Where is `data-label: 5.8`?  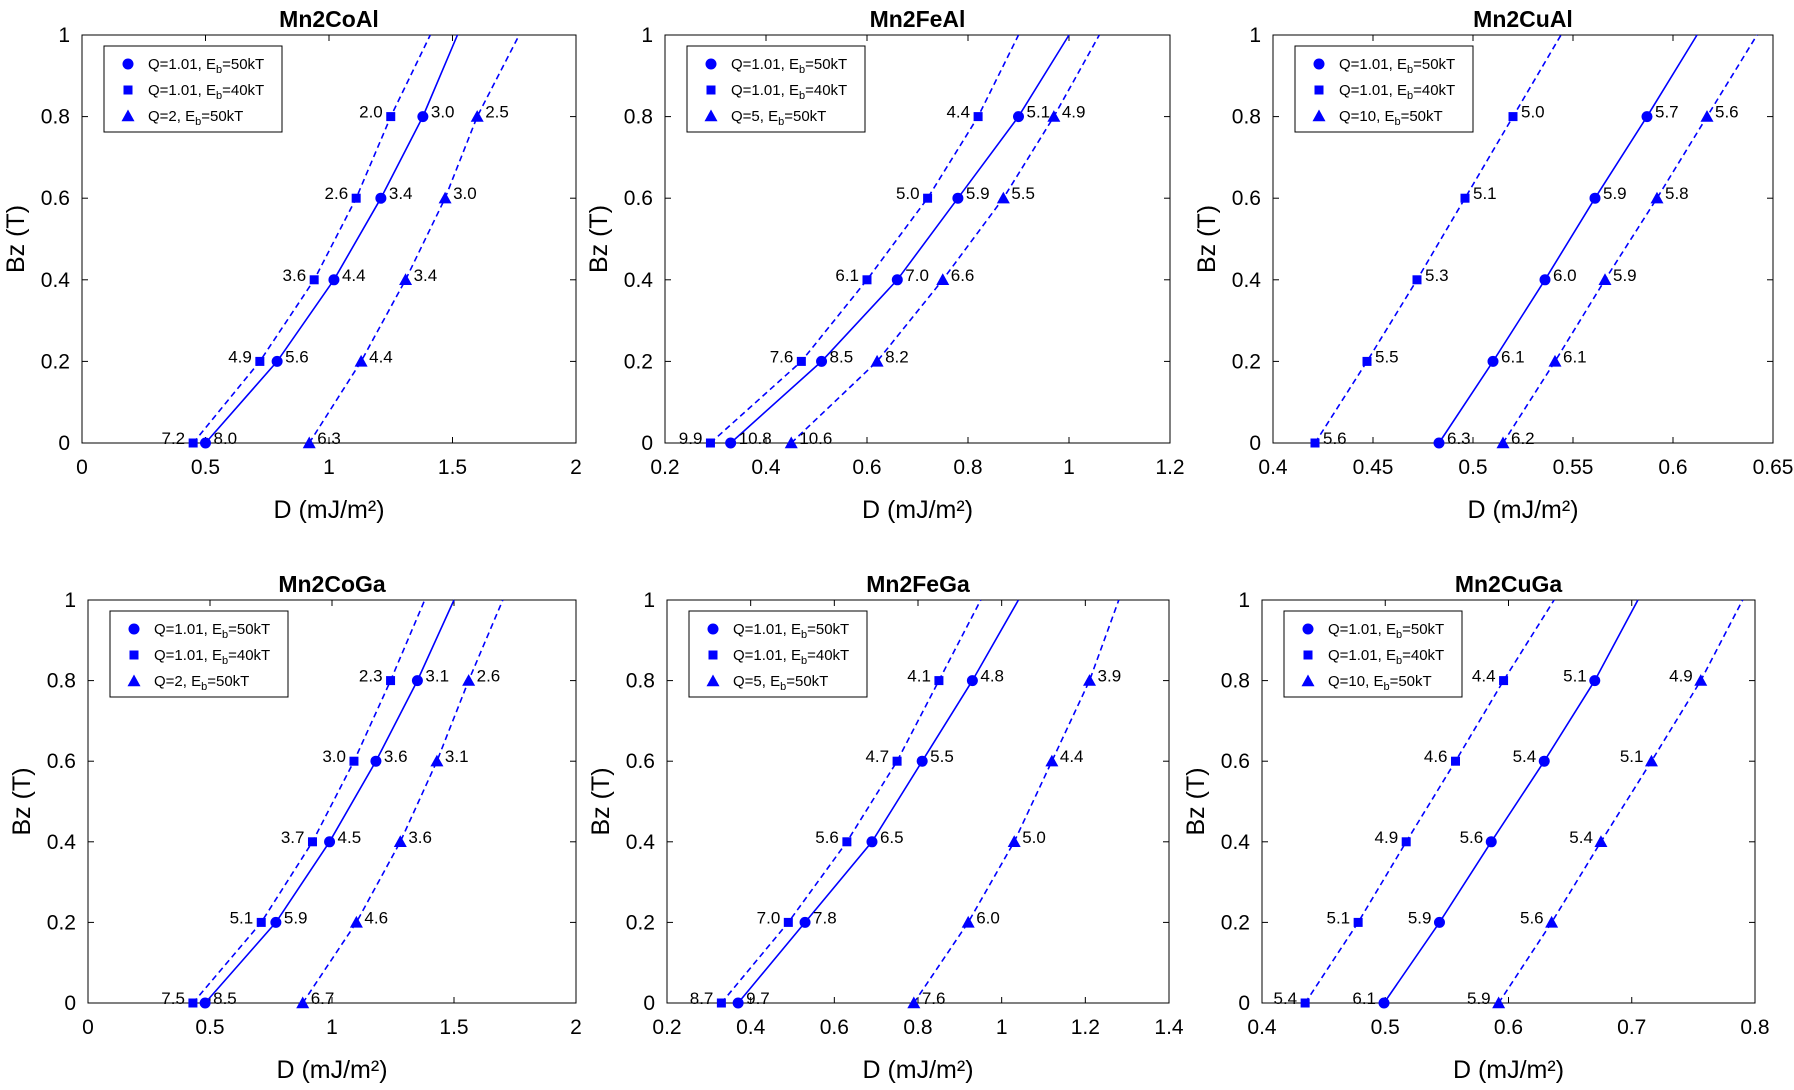
data-label: 5.8 is located at coordinates (1677, 193).